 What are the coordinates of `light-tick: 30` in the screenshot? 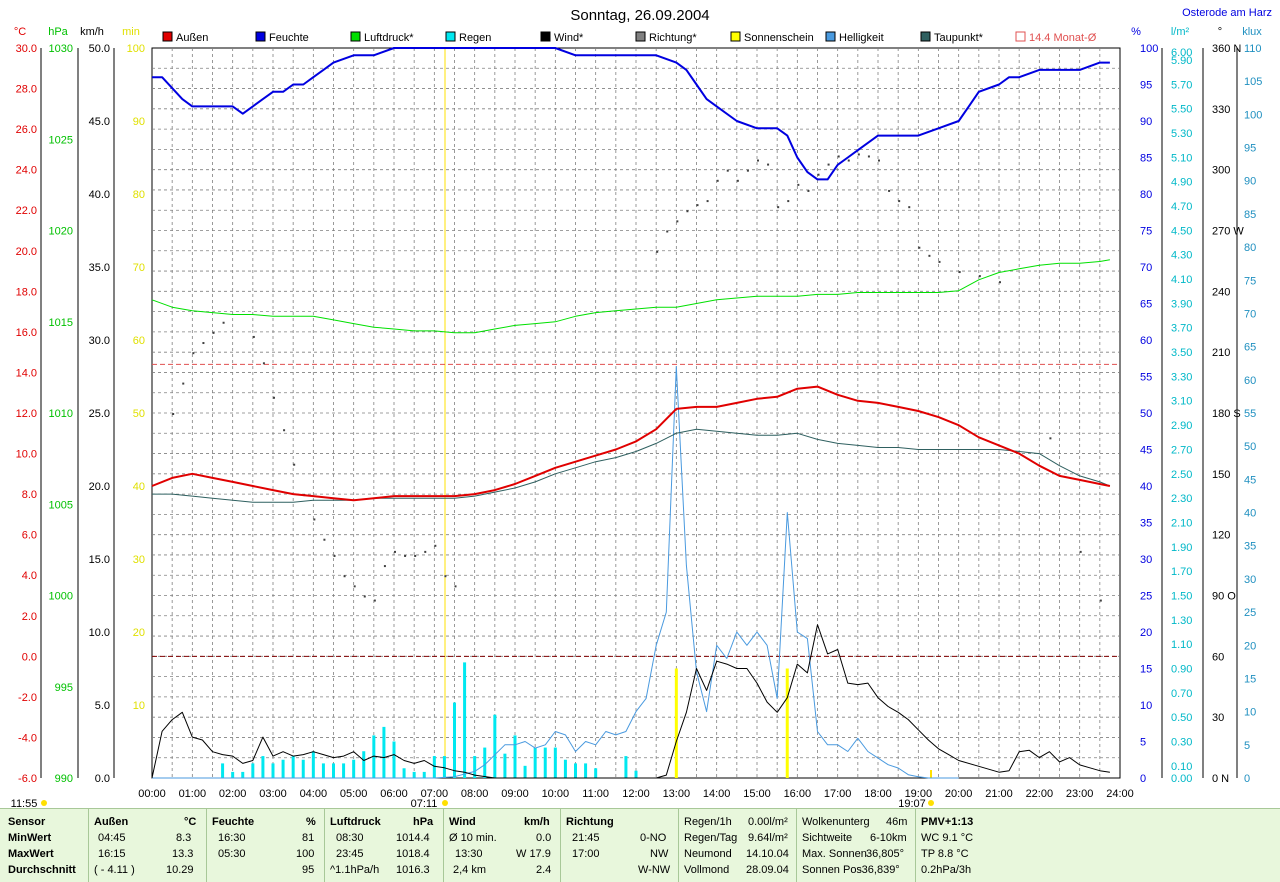 It's located at (1250, 580).